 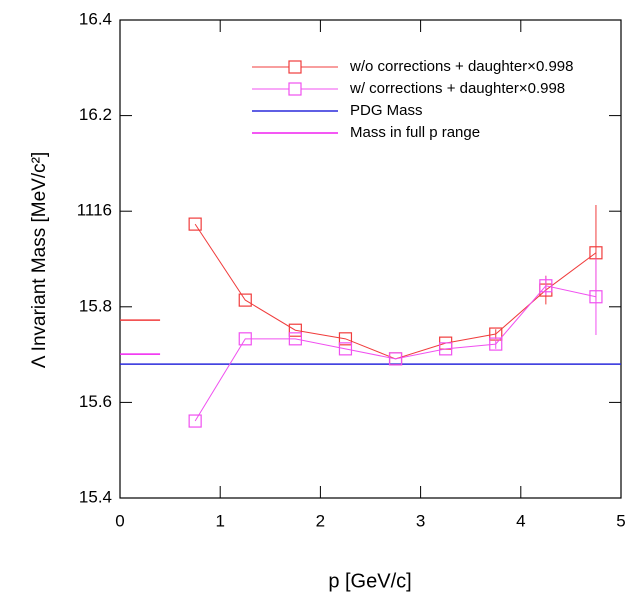 What do you see at coordinates (369, 581) in the screenshot?
I see `x-axis-label: p [GeV/c]` at bounding box center [369, 581].